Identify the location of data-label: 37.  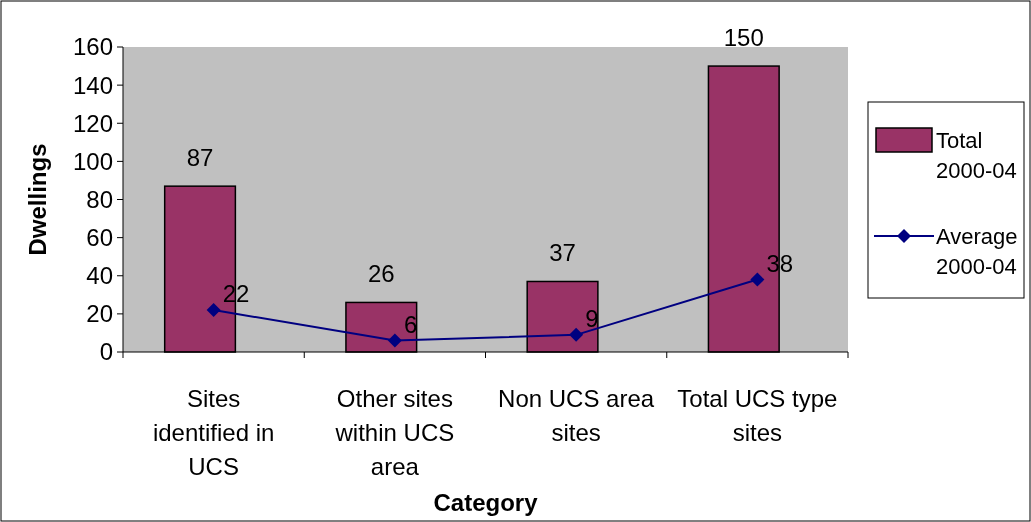
(562, 253).